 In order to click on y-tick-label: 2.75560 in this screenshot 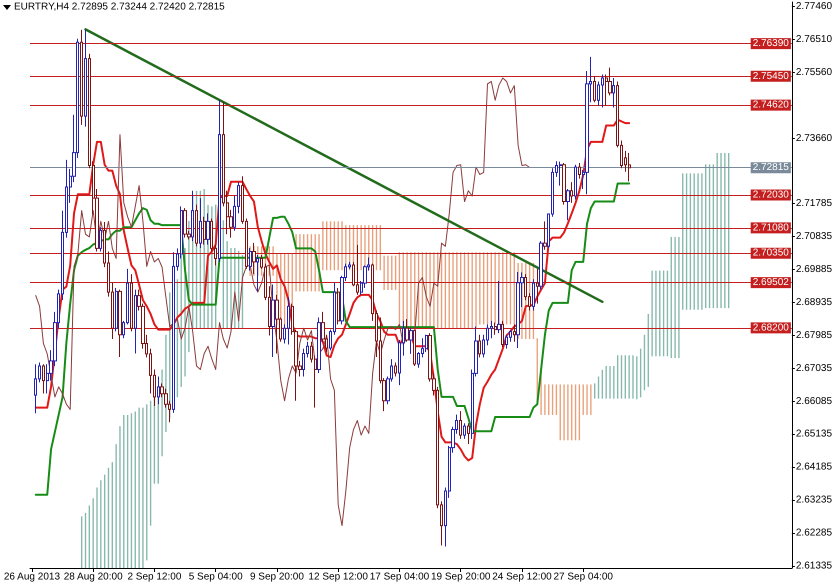, I will do `click(814, 72)`.